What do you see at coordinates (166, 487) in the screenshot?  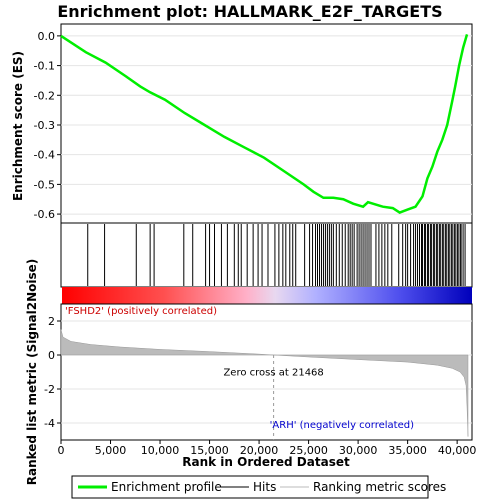 I see `legend-enrichment-label: Enrichment profile` at bounding box center [166, 487].